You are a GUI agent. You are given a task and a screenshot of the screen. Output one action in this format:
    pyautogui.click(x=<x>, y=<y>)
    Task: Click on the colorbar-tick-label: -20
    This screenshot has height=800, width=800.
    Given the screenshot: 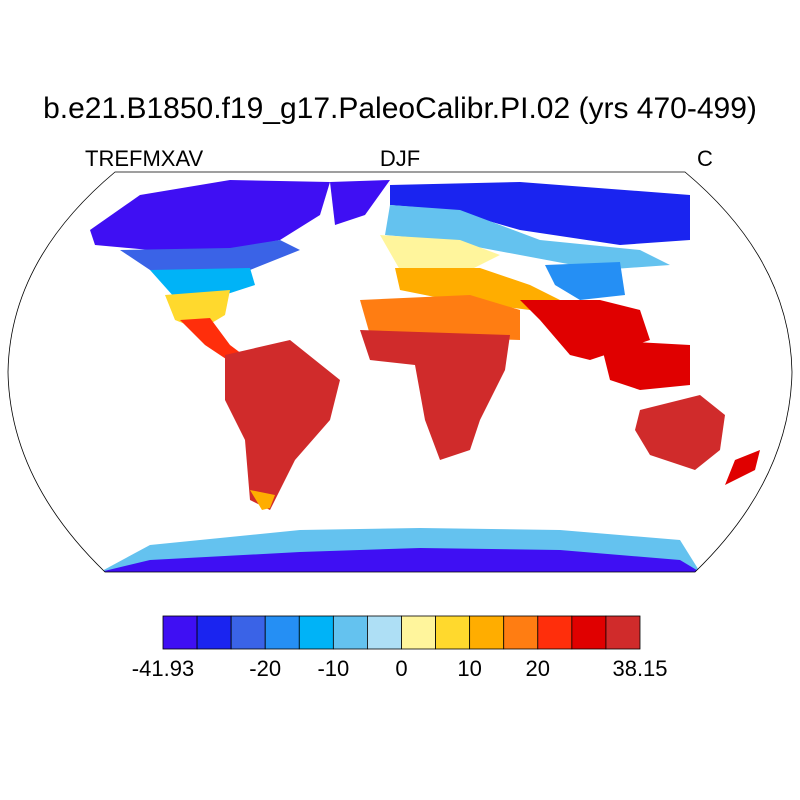 What is the action you would take?
    pyautogui.click(x=265, y=668)
    